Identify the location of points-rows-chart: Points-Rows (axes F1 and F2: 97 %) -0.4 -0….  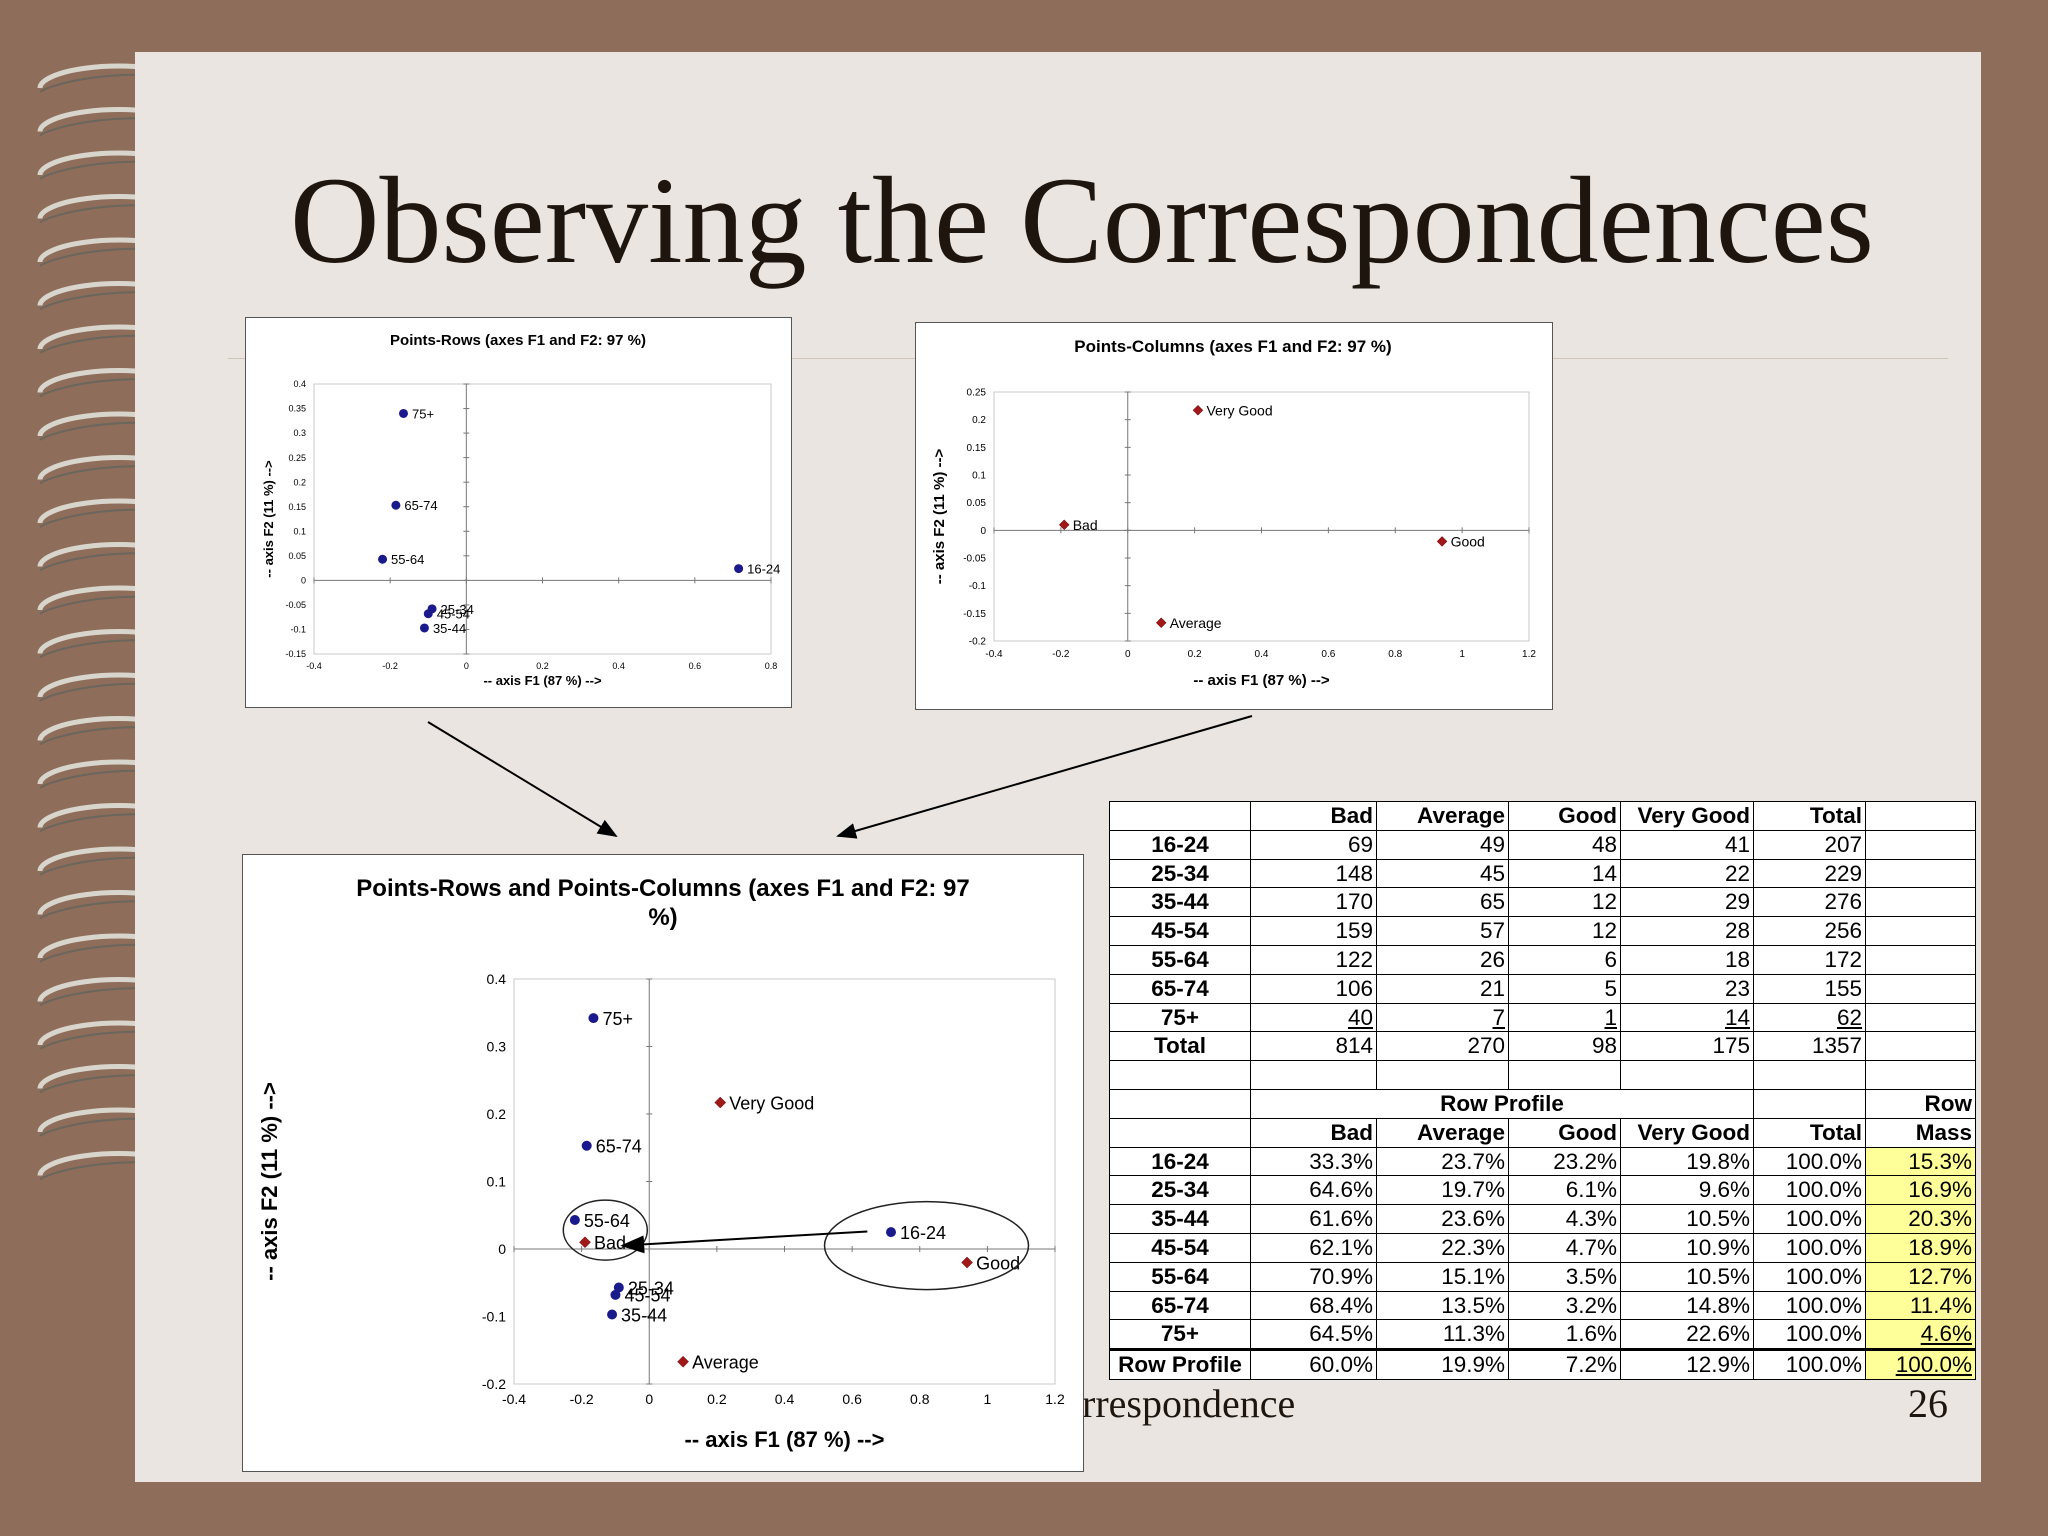
(518, 512).